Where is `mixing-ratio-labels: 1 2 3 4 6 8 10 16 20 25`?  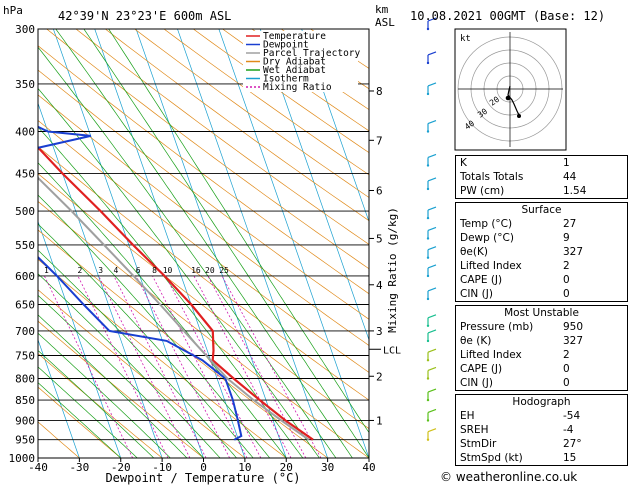
mixing-ratio-labels: 1 2 3 4 6 8 10 16 20 25 is located at coordinates (136, 270).